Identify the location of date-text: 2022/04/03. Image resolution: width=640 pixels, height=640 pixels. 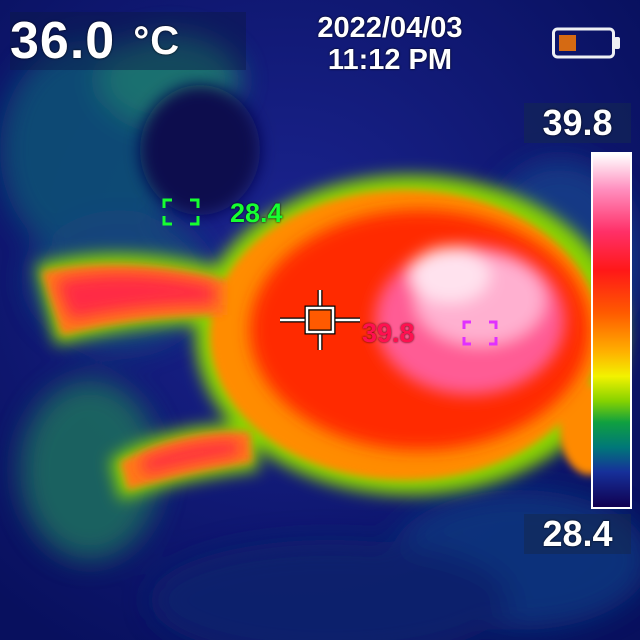
(390, 28).